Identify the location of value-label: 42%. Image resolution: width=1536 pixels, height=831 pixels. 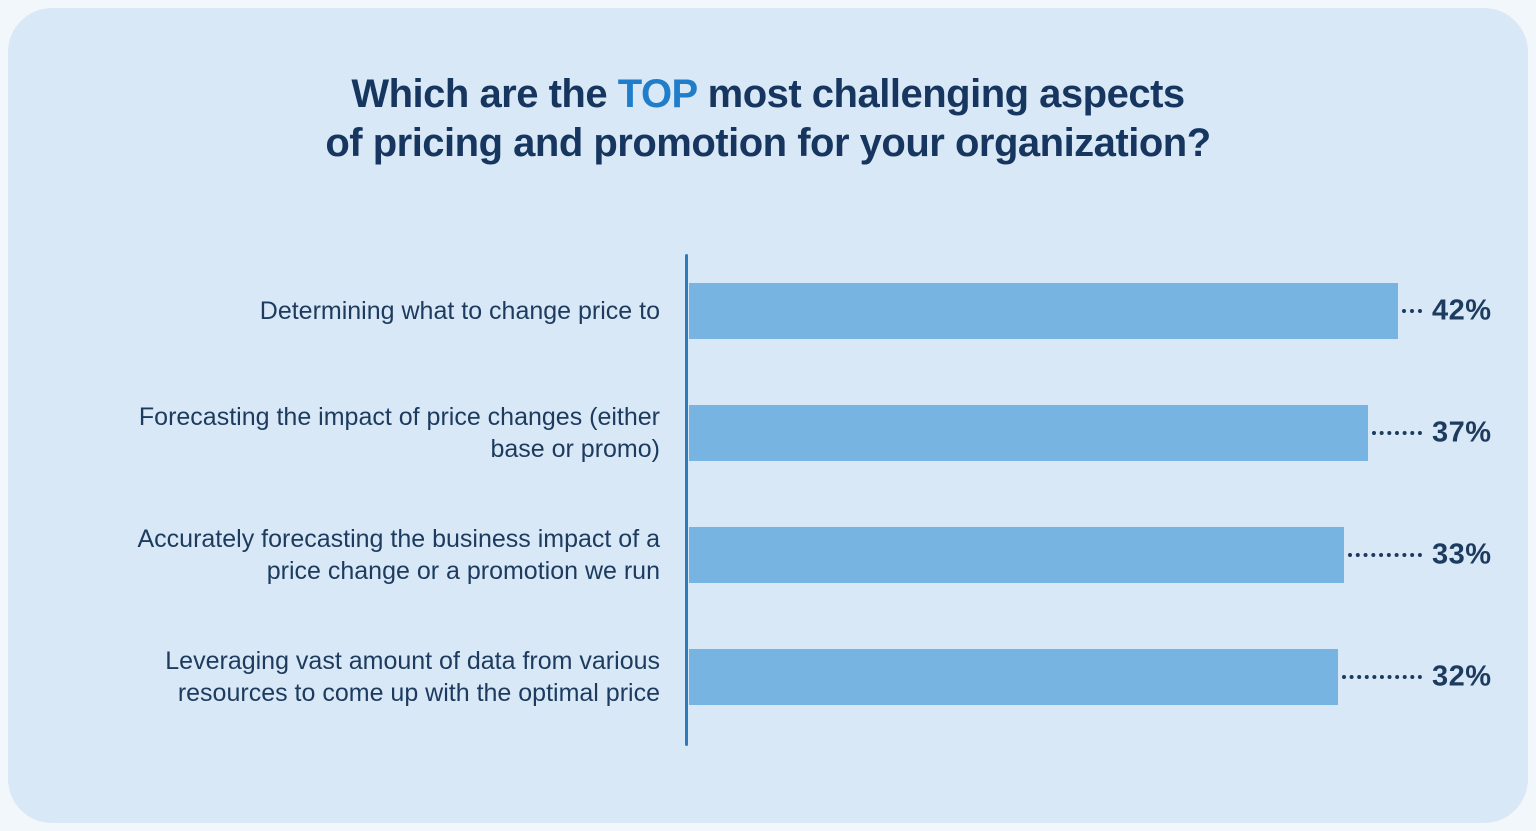
(1462, 310).